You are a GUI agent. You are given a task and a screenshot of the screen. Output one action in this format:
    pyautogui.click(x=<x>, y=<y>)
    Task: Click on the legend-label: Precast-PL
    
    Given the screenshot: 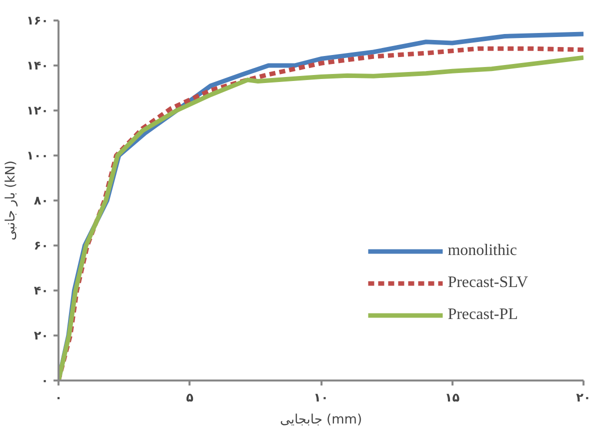 What is the action you would take?
    pyautogui.click(x=483, y=315)
    